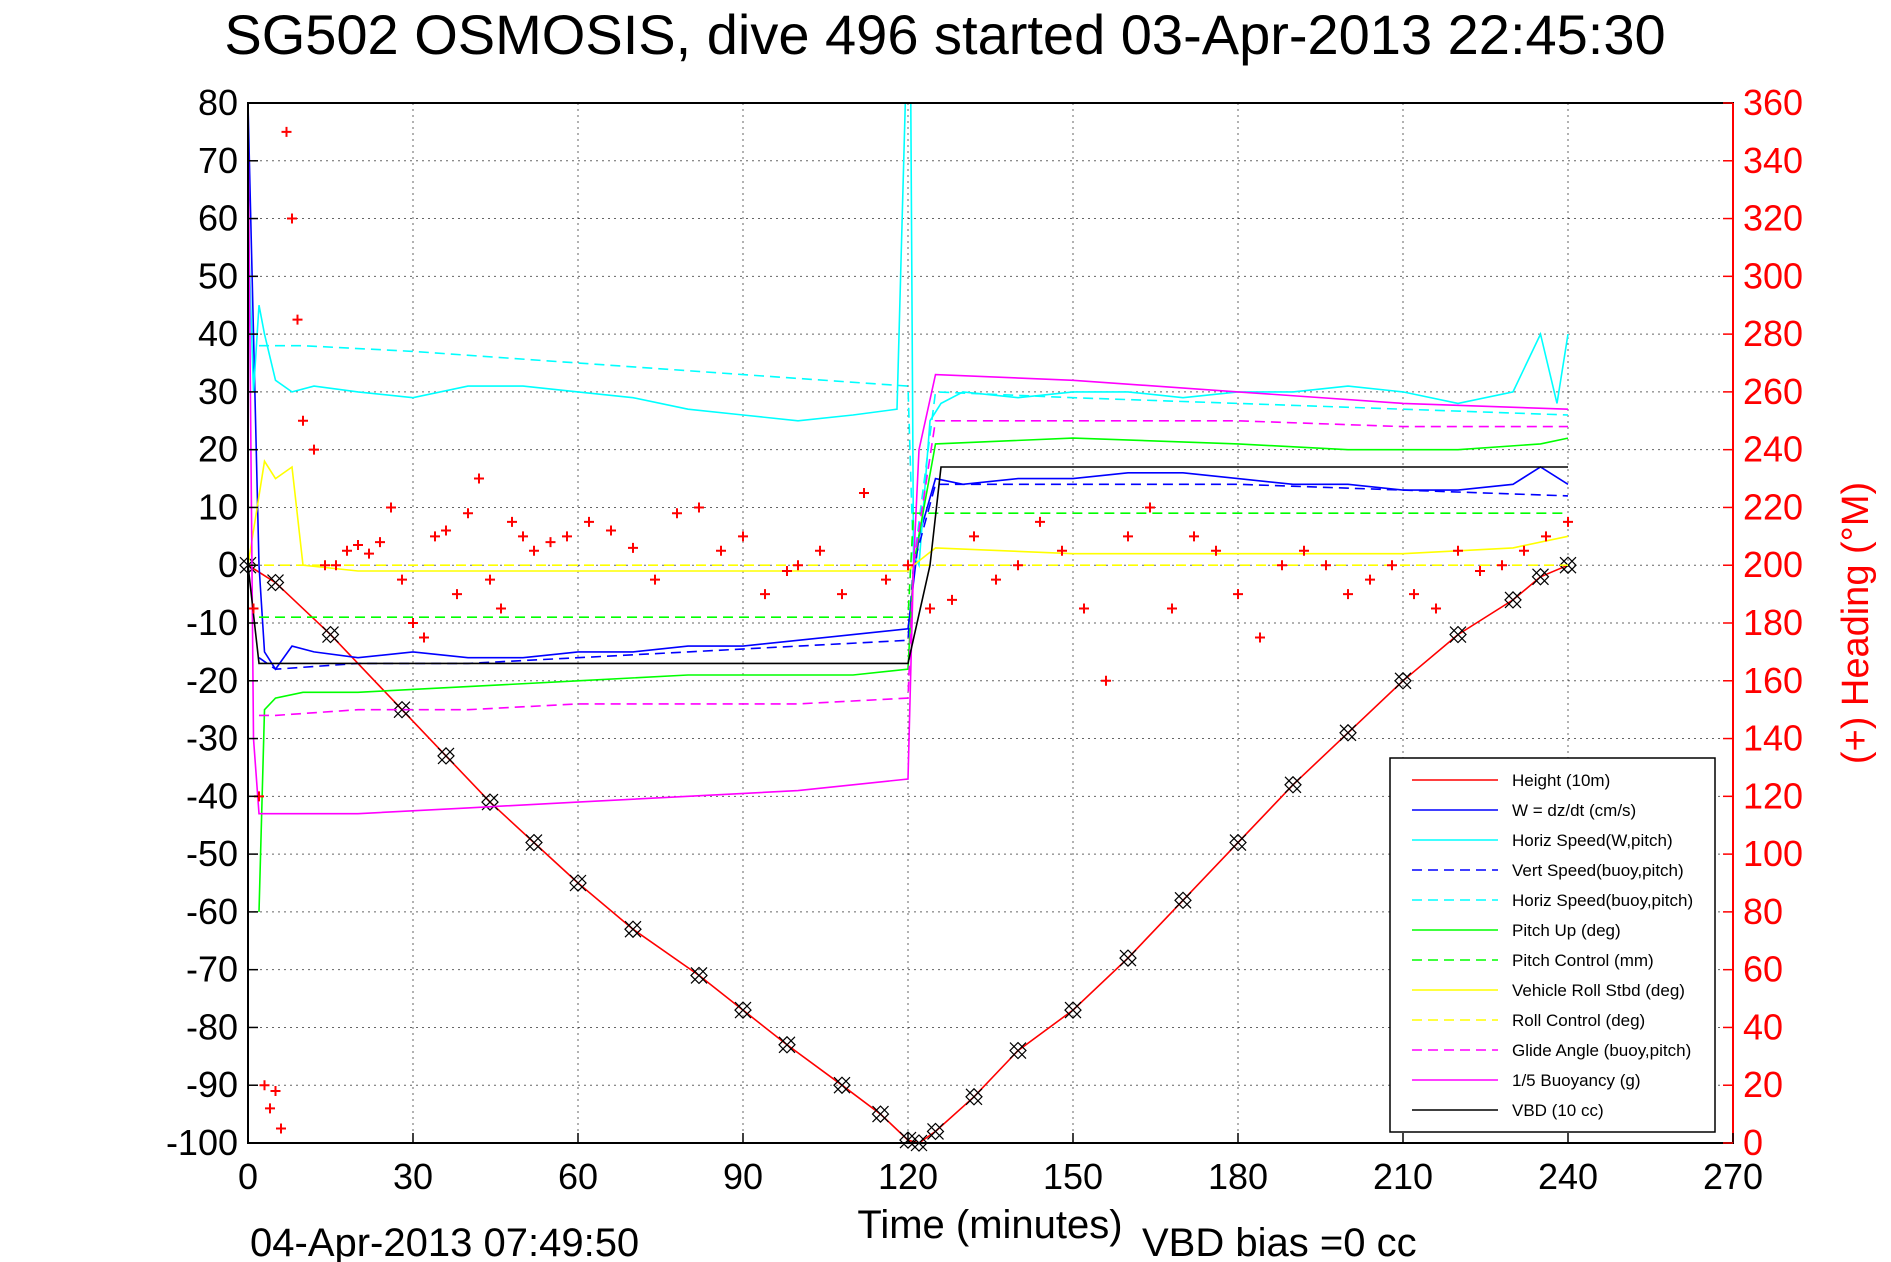 The image size is (1891, 1262). Describe the element at coordinates (1773, 795) in the screenshot. I see `y2-tick-label: 120` at that location.